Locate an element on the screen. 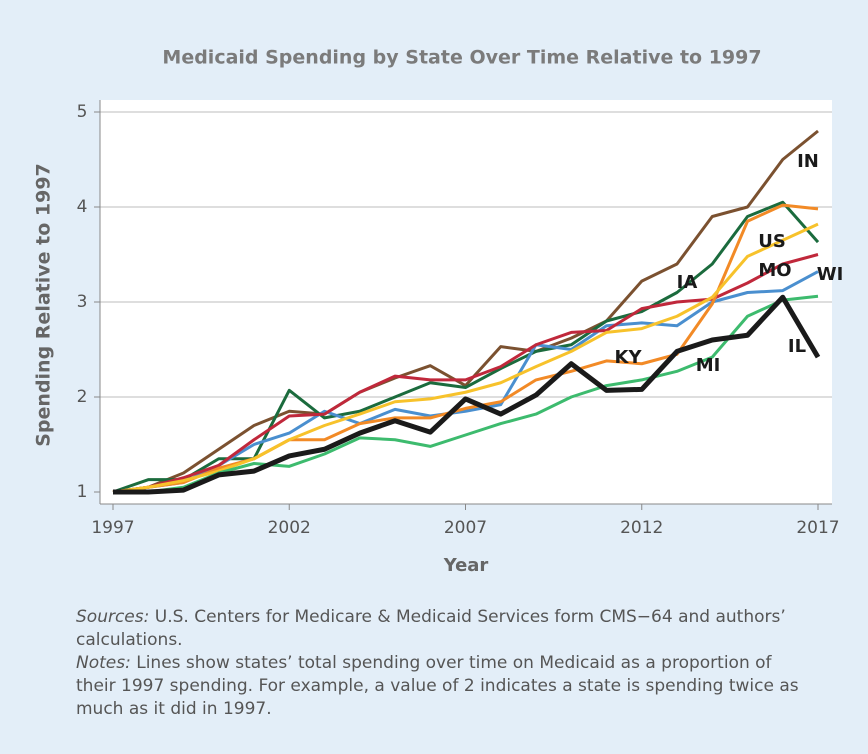 The height and width of the screenshot is (754, 868). x-tick-label: 2017 is located at coordinates (817, 528).